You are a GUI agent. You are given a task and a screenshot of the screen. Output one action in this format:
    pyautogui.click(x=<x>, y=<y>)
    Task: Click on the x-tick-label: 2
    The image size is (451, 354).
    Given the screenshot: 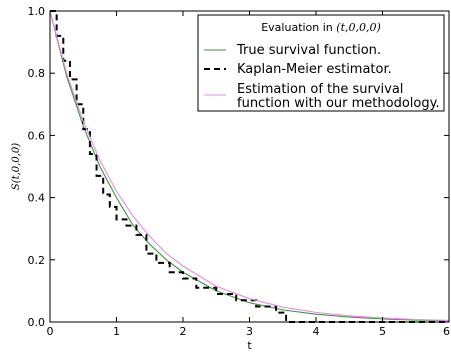 What is the action you would take?
    pyautogui.click(x=183, y=331)
    